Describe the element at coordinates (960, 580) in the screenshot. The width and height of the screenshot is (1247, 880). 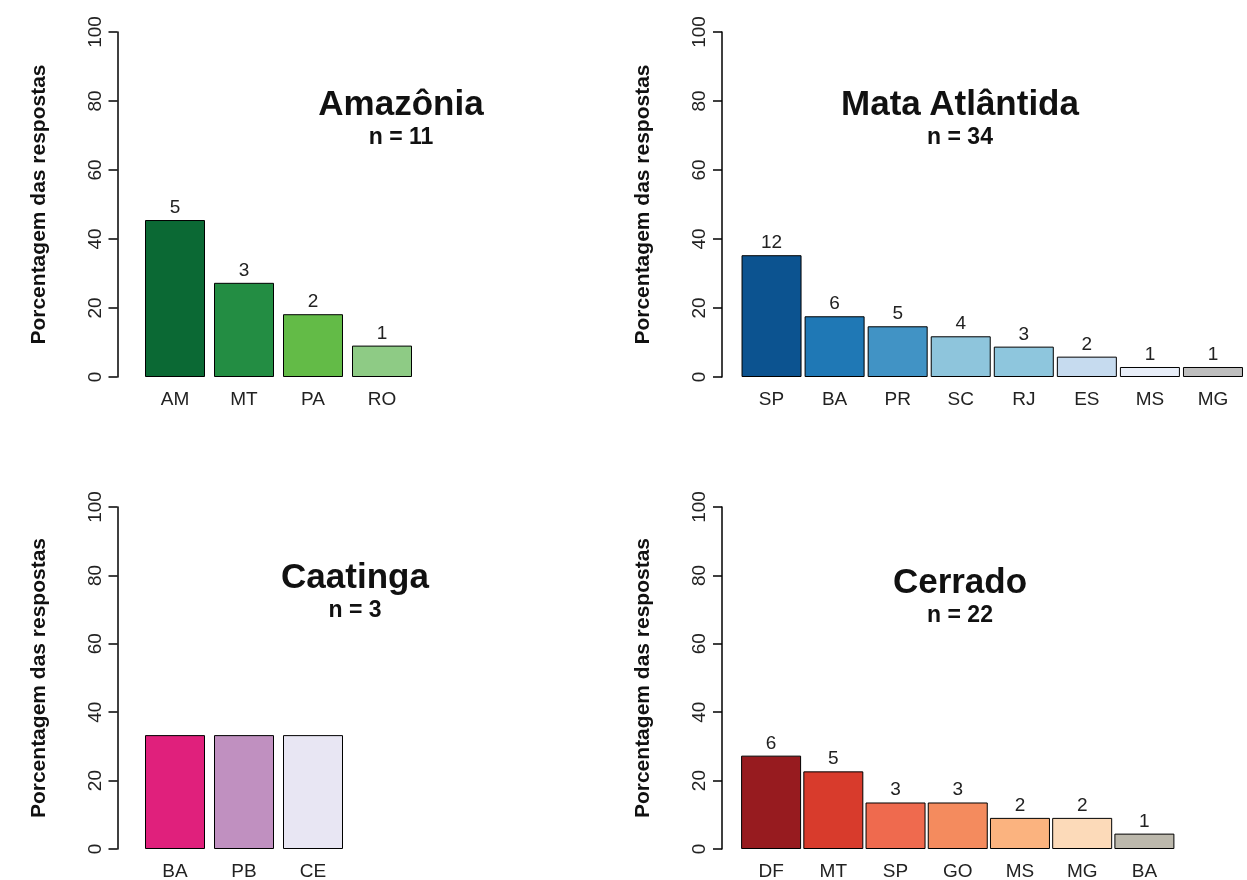
I see `text: Cerrado` at that location.